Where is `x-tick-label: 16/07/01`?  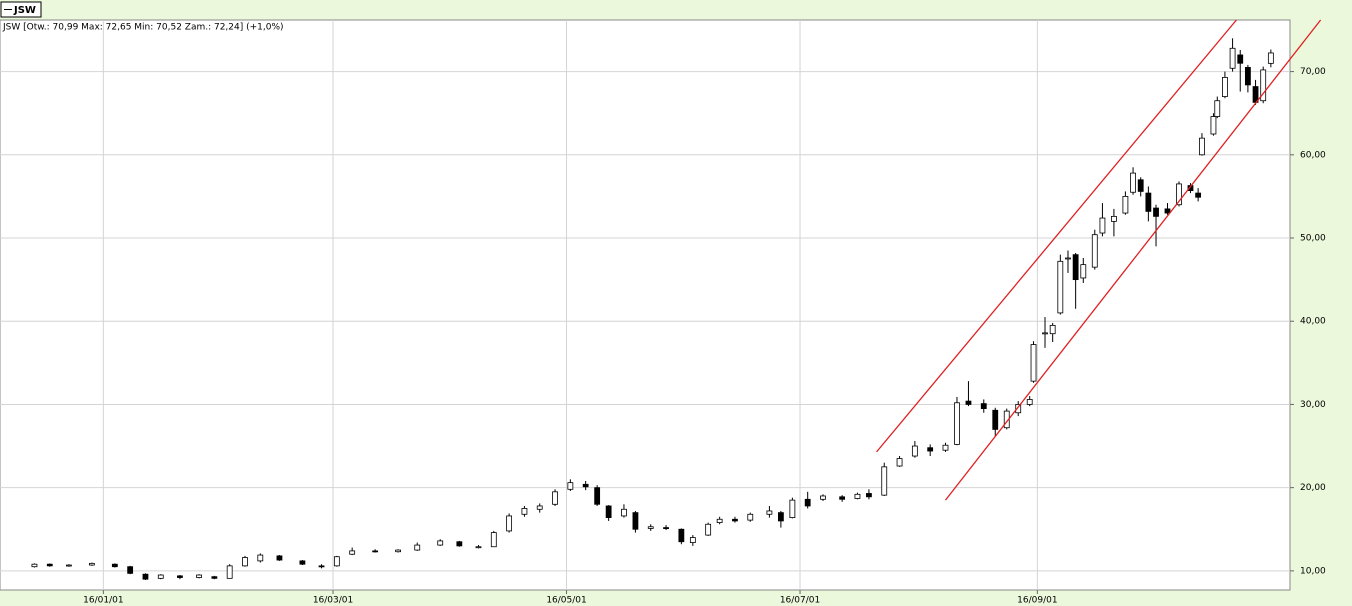 x-tick-label: 16/07/01 is located at coordinates (800, 601).